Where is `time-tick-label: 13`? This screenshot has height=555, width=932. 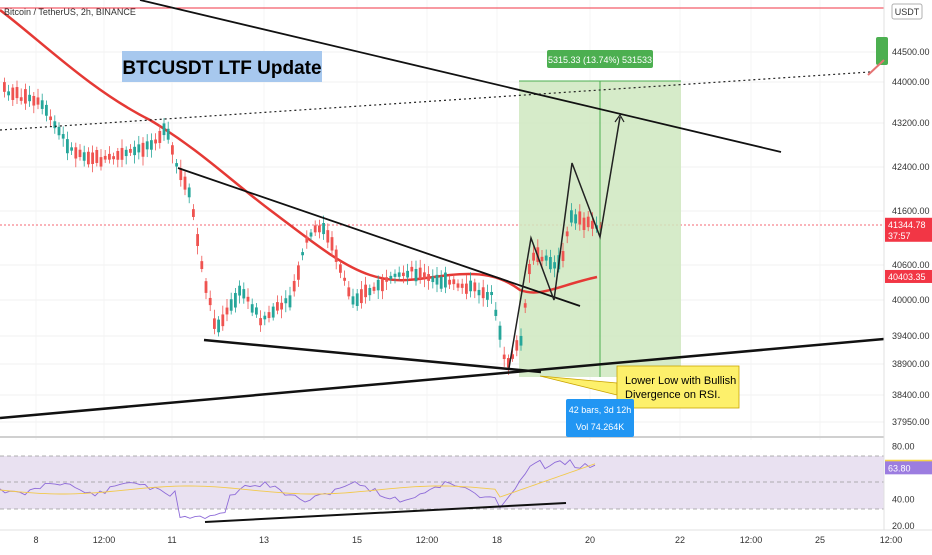 time-tick-label: 13 is located at coordinates (264, 540).